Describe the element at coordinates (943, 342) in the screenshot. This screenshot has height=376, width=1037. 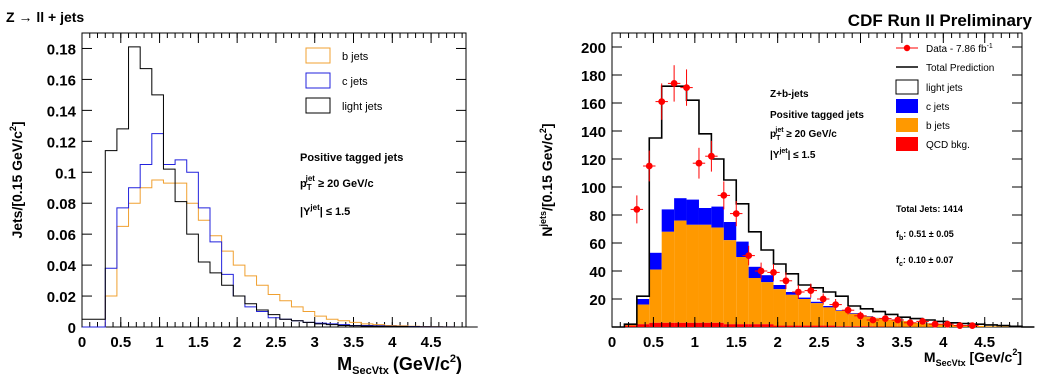
I see `x-tick-label: 4` at that location.